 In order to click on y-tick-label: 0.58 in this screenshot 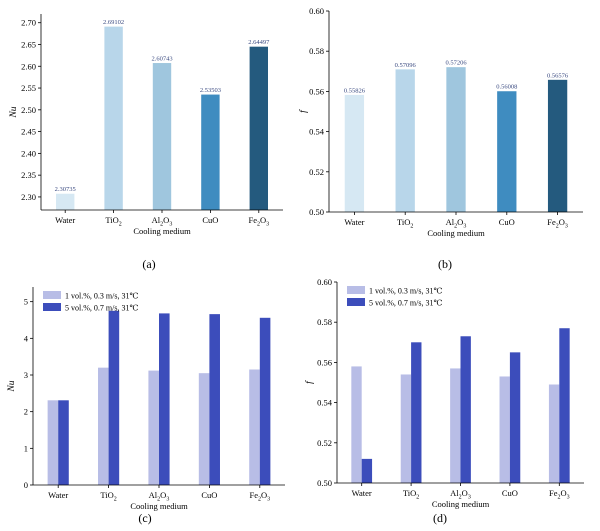, I will do `click(316, 51)`.